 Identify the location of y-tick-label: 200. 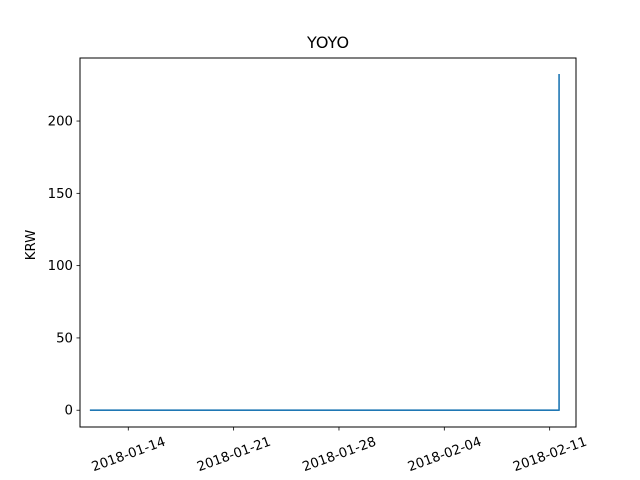
(60, 122).